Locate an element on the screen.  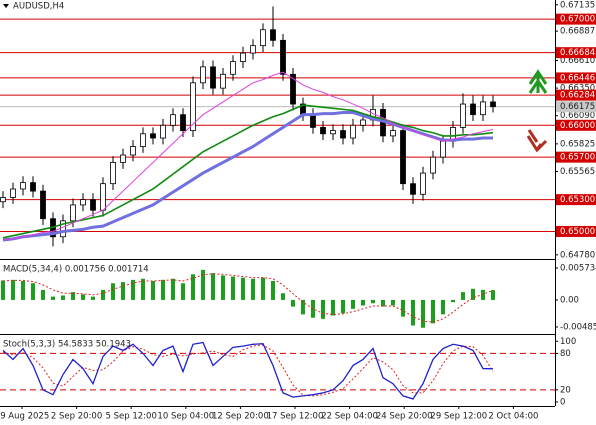
macd-signal is located at coordinates (248, 298).